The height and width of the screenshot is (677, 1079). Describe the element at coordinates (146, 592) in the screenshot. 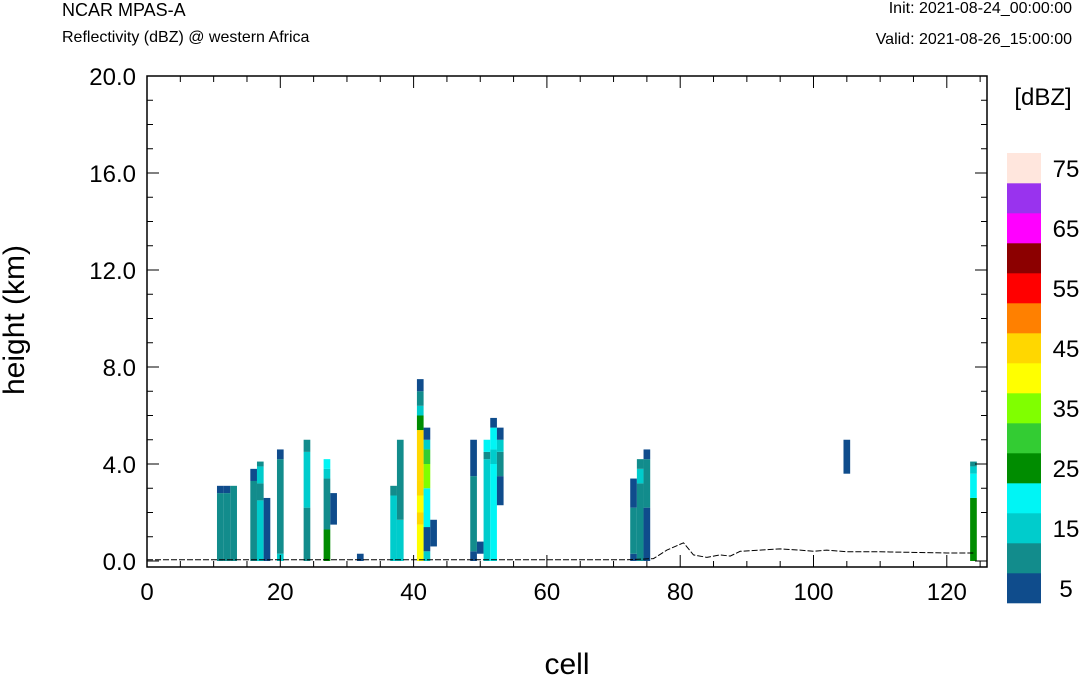

I see `x-tick-label: 0` at that location.